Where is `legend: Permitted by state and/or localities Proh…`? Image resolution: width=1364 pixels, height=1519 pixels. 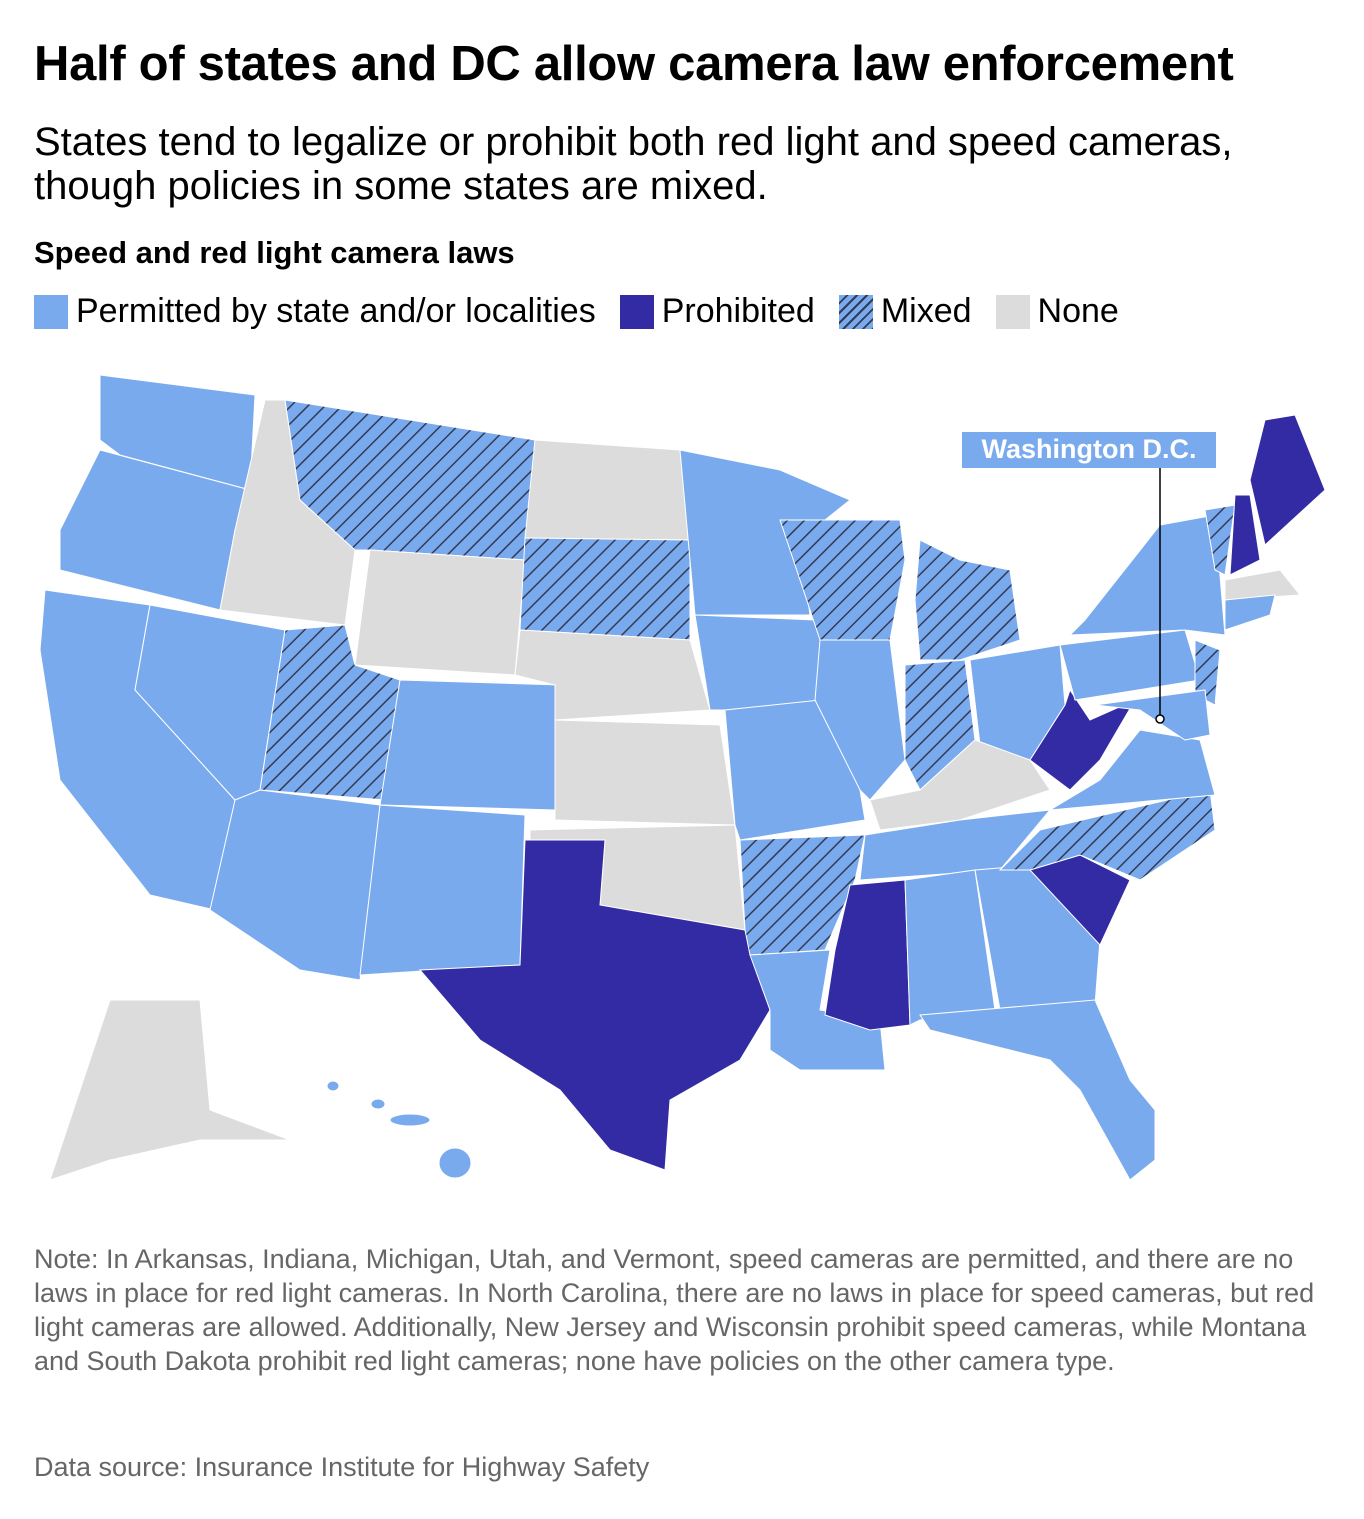 legend: Permitted by state and/or localities Proh… is located at coordinates (576, 311).